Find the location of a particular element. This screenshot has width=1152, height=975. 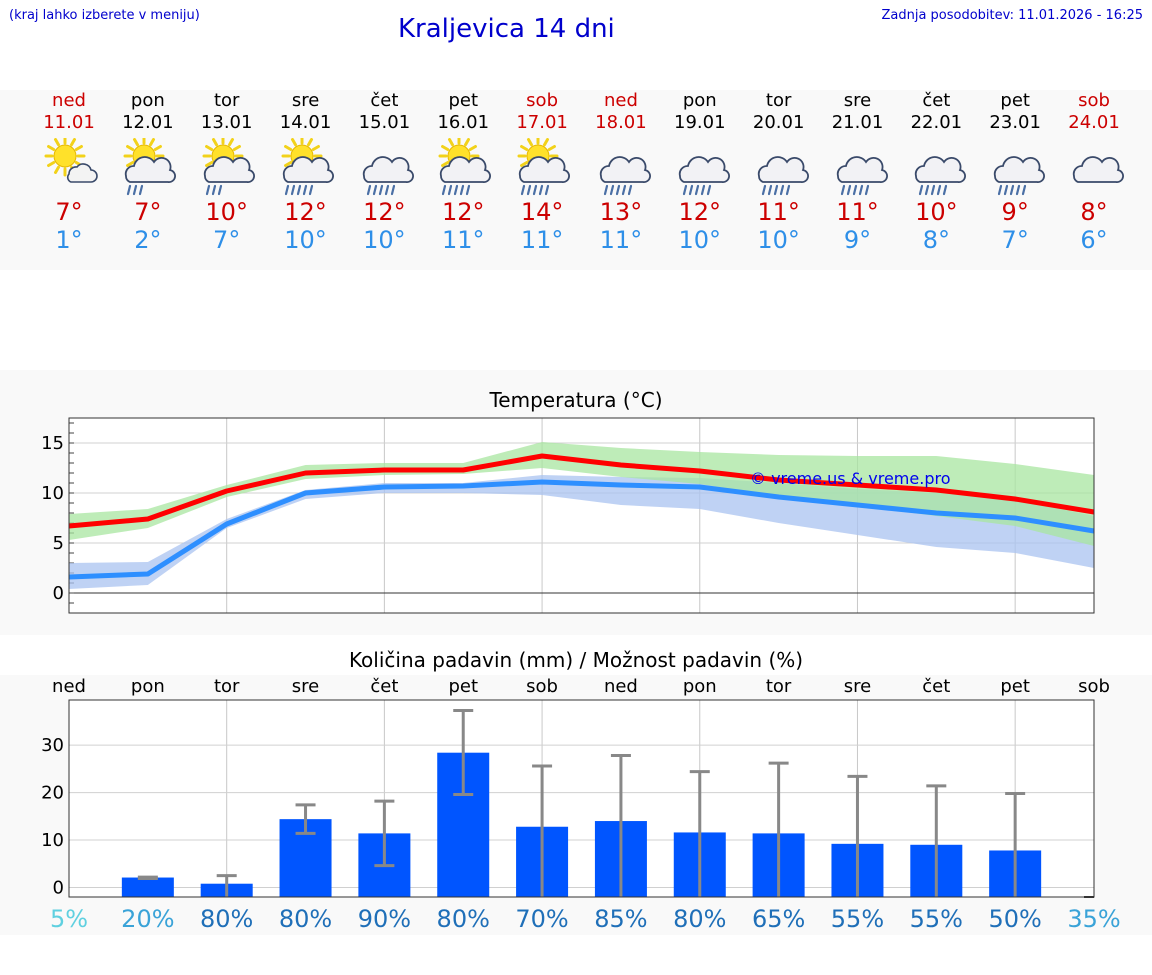

min-temperature: 8° is located at coordinates (936, 240).